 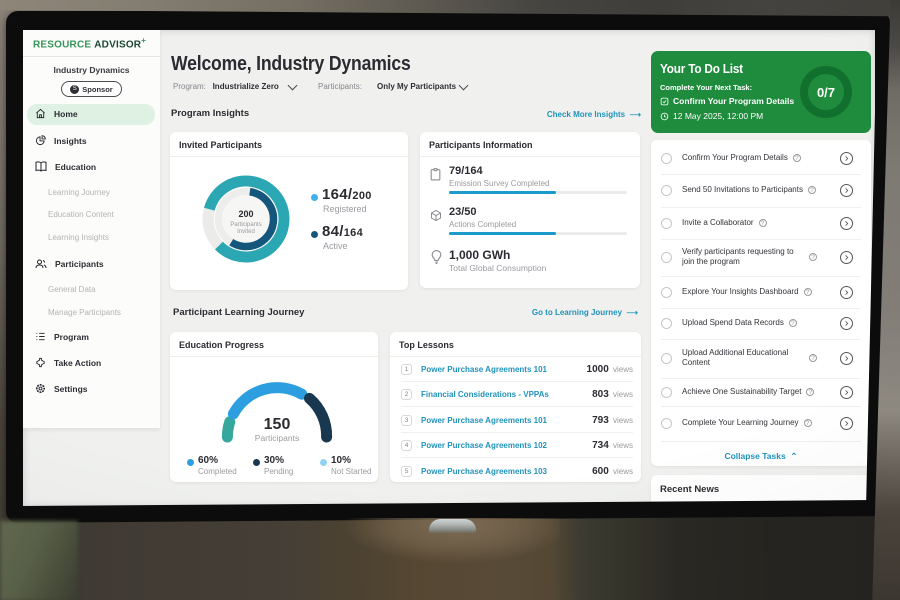 I want to click on svg-text: 150, so click(x=277, y=424).